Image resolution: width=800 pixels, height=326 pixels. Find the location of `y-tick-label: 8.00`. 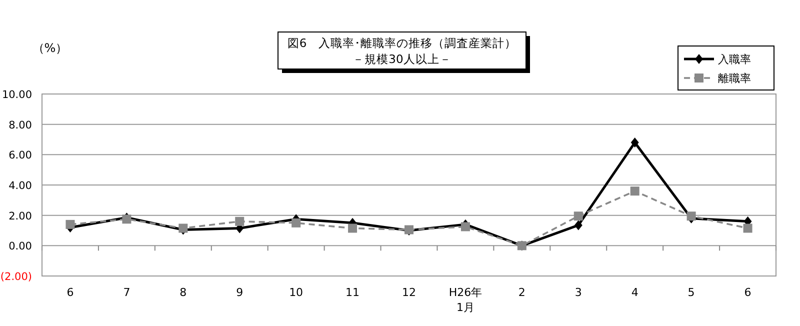

y-tick-label: 8.00 is located at coordinates (20, 125).